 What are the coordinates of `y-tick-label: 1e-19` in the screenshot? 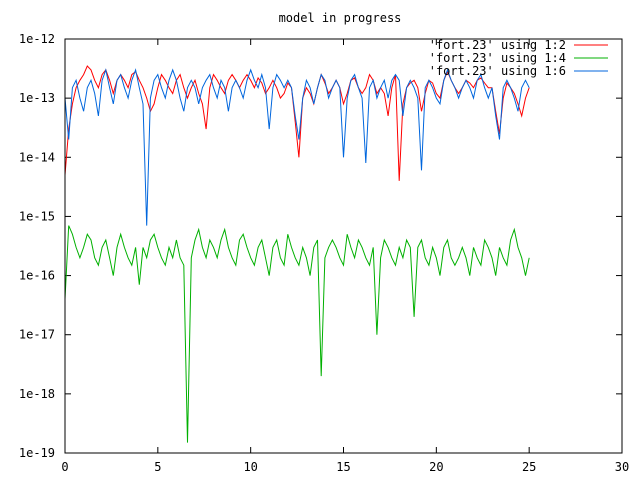 It's located at (37, 453).